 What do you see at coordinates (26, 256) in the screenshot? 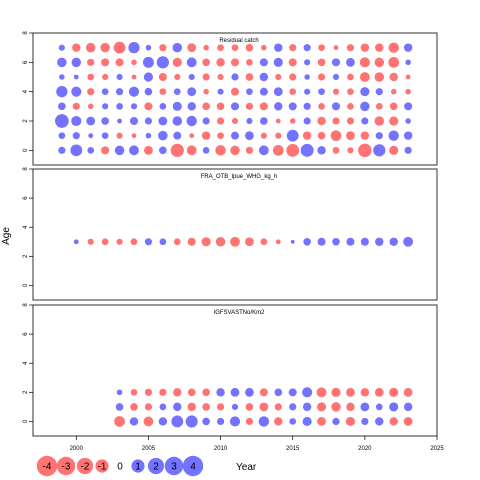
I see `y-tick-label: 2` at bounding box center [26, 256].